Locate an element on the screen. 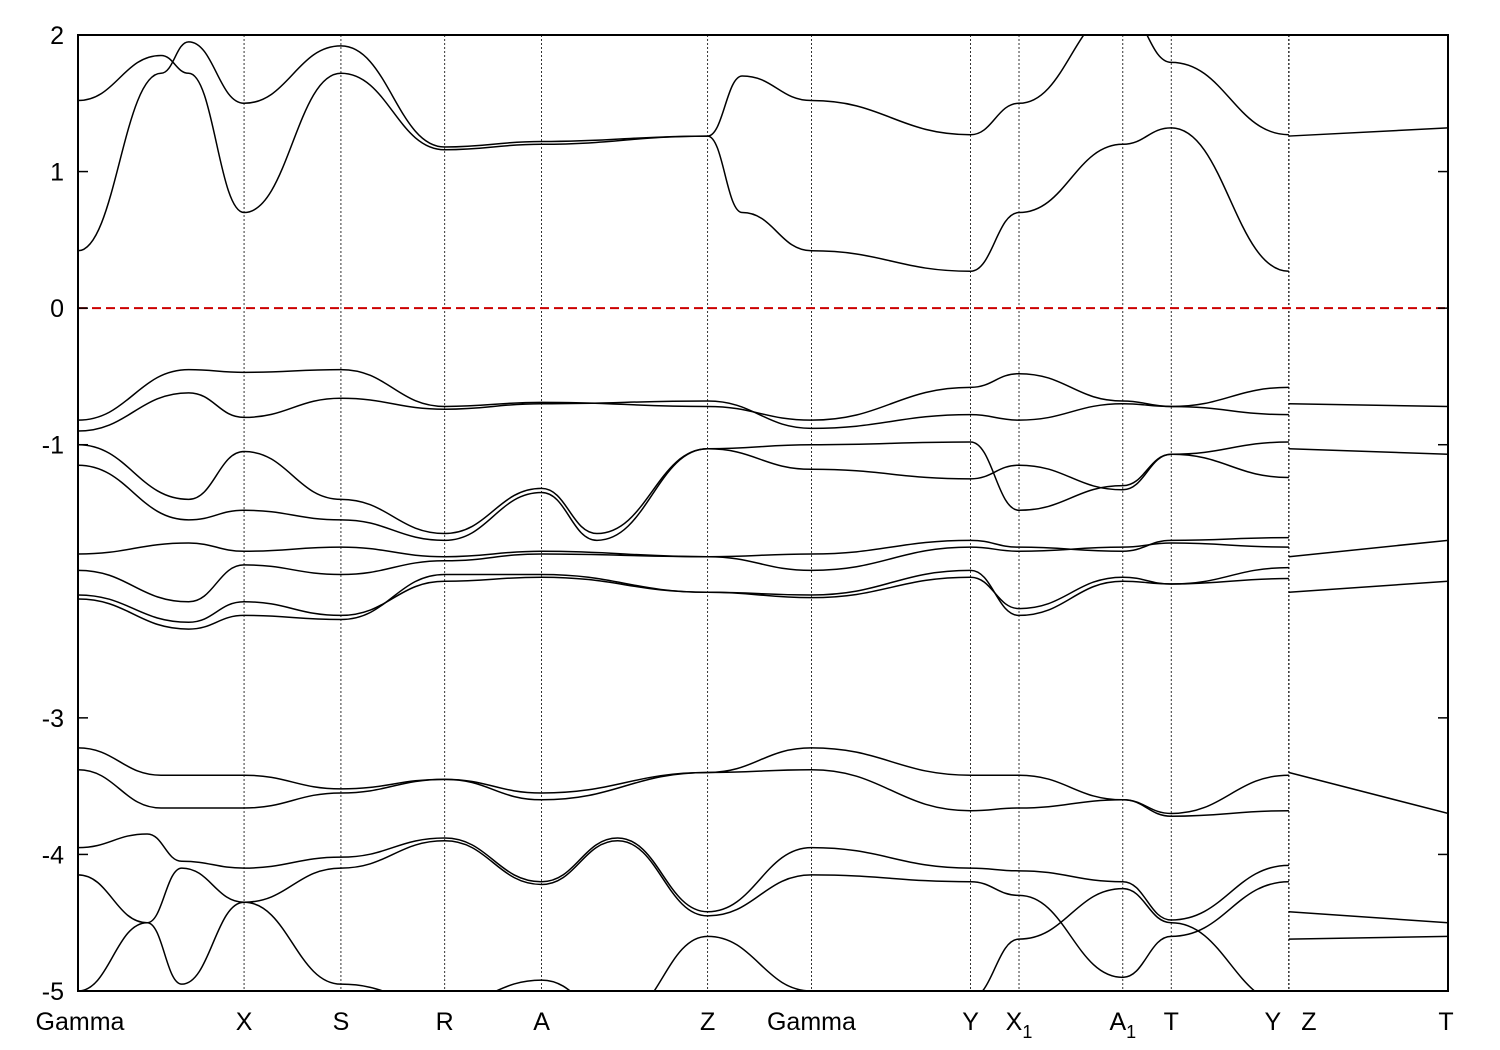 This screenshot has width=1500, height=1050. y-tick-label-5: -4 is located at coordinates (53, 855).